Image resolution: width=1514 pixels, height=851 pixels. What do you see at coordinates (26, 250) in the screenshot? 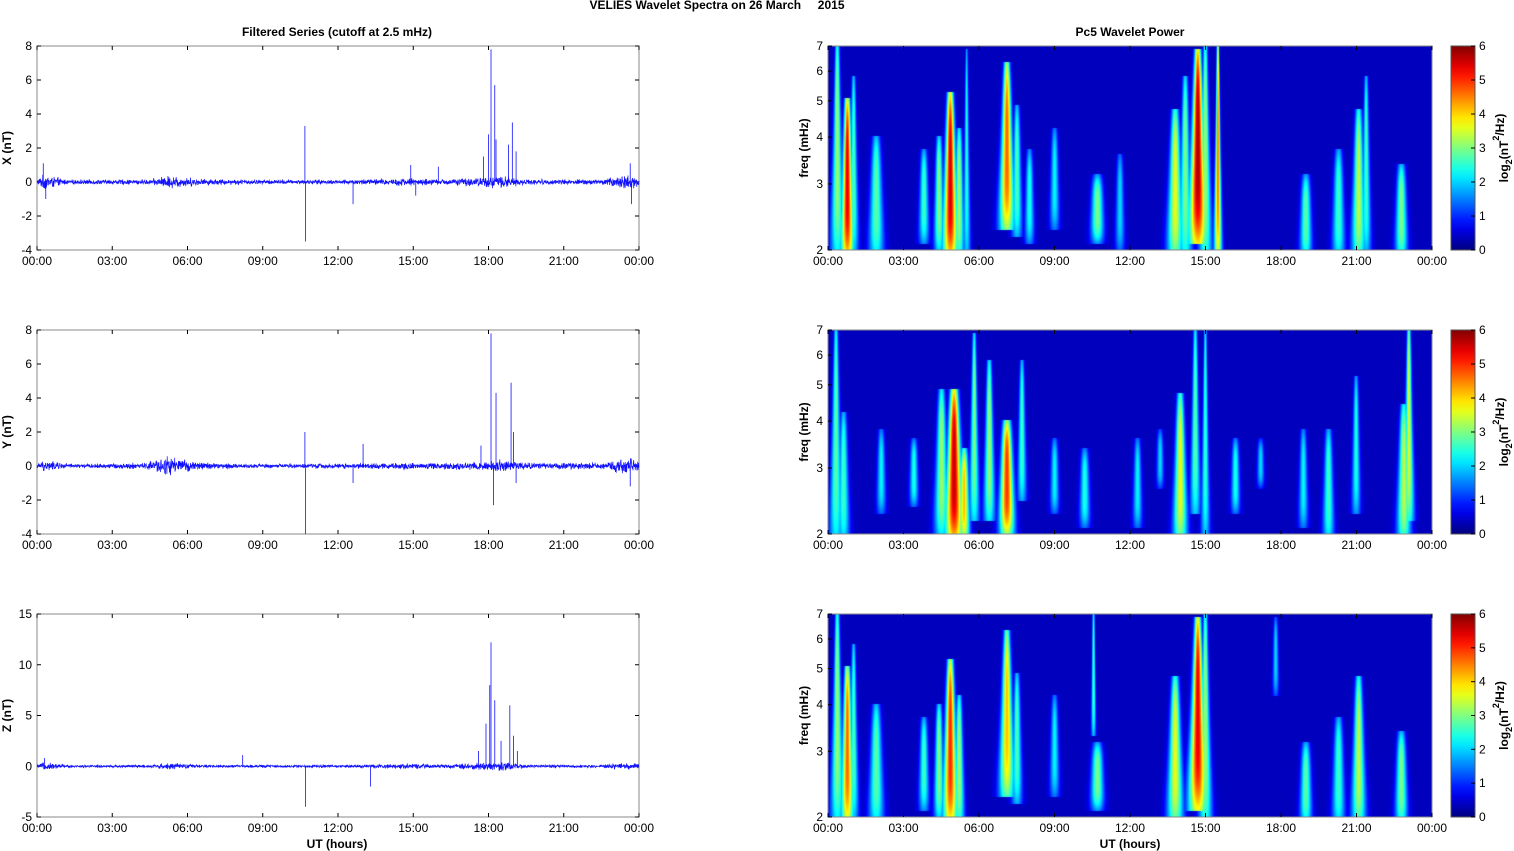
I see `y-tick-label: -4` at bounding box center [26, 250].